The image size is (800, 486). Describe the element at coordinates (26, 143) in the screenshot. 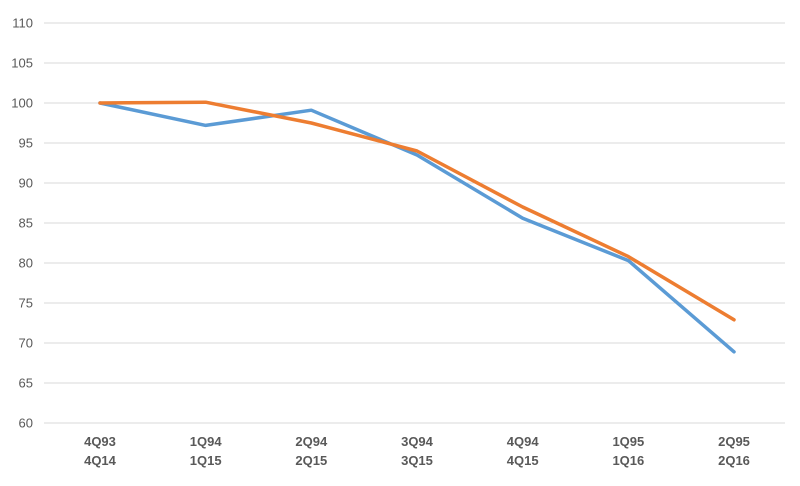

I see `y-tick-label: 95` at that location.